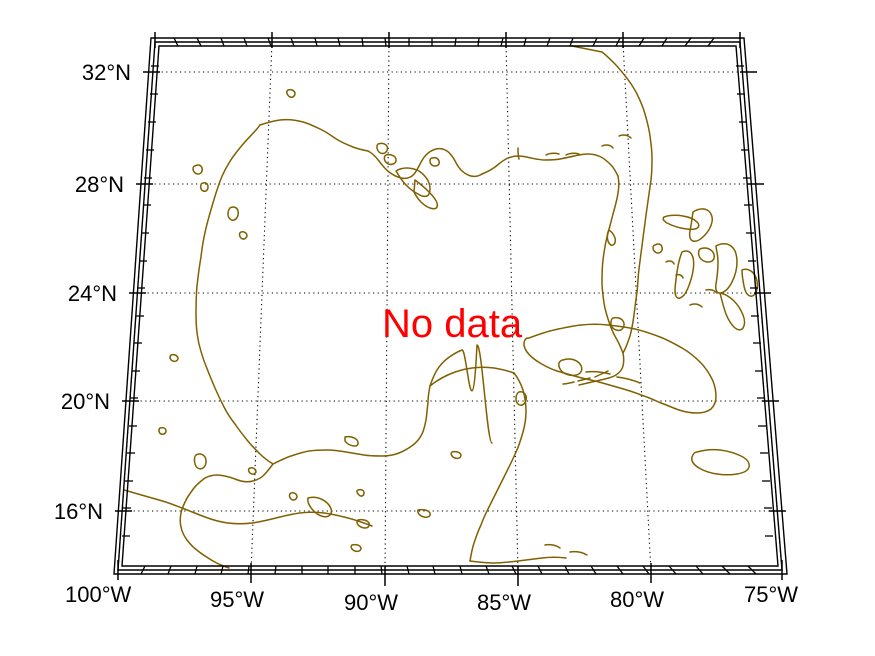 This screenshot has height=656, width=875. What do you see at coordinates (637, 599) in the screenshot?
I see `lon-tick-label-80: 80°W` at bounding box center [637, 599].